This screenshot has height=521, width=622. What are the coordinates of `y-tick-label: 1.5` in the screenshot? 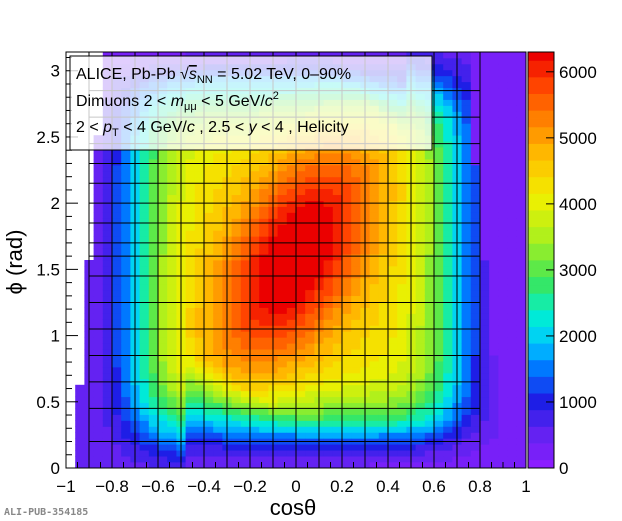 It's located at (48, 269).